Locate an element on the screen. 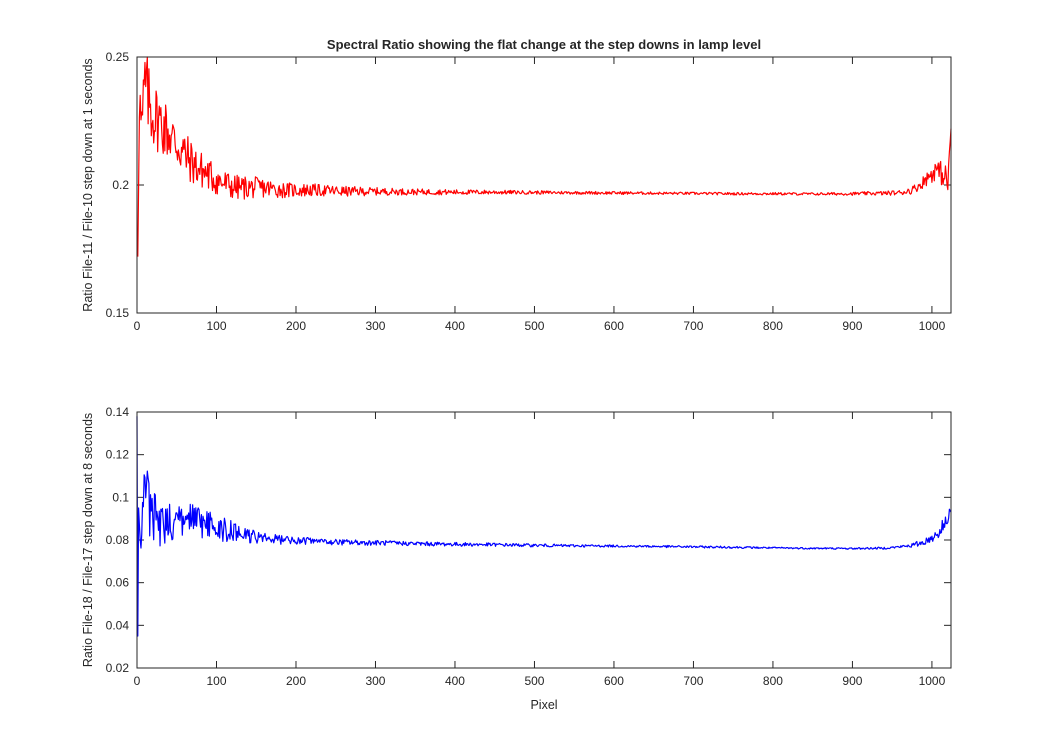 The height and width of the screenshot is (750, 1050). y-tick-label: 0.06 is located at coordinates (118, 583).